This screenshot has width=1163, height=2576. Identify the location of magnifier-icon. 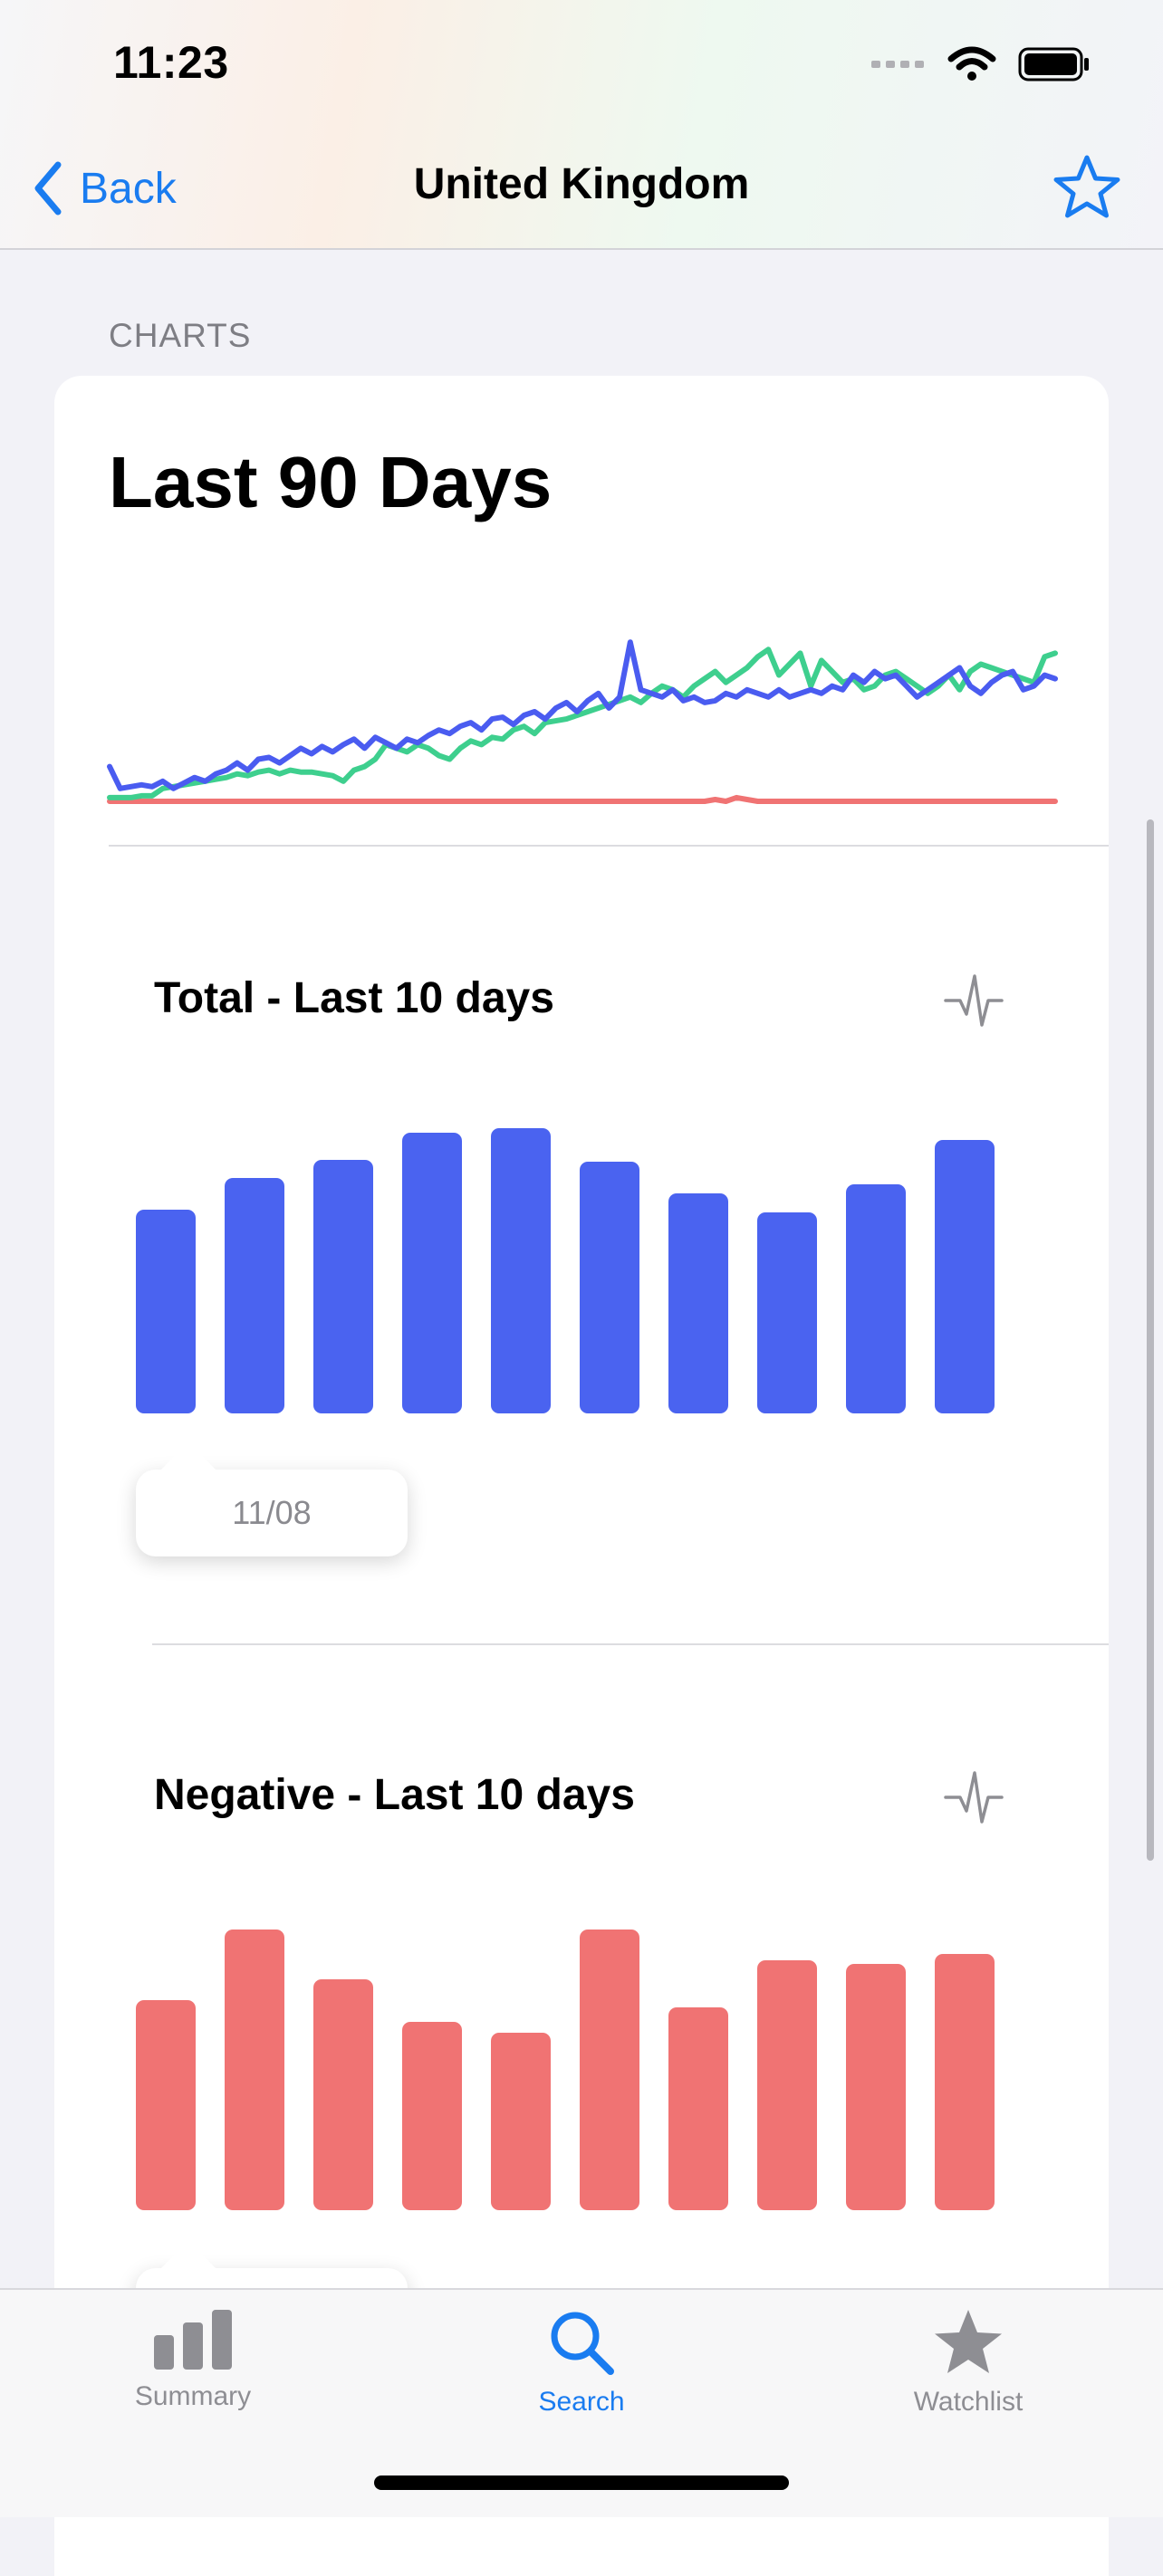
(582, 2343).